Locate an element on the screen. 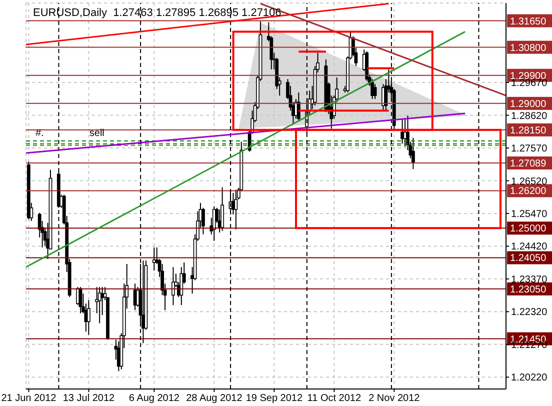 Image resolution: width=552 pixels, height=406 pixels. y-tick-label: 1.24420 is located at coordinates (529, 247).